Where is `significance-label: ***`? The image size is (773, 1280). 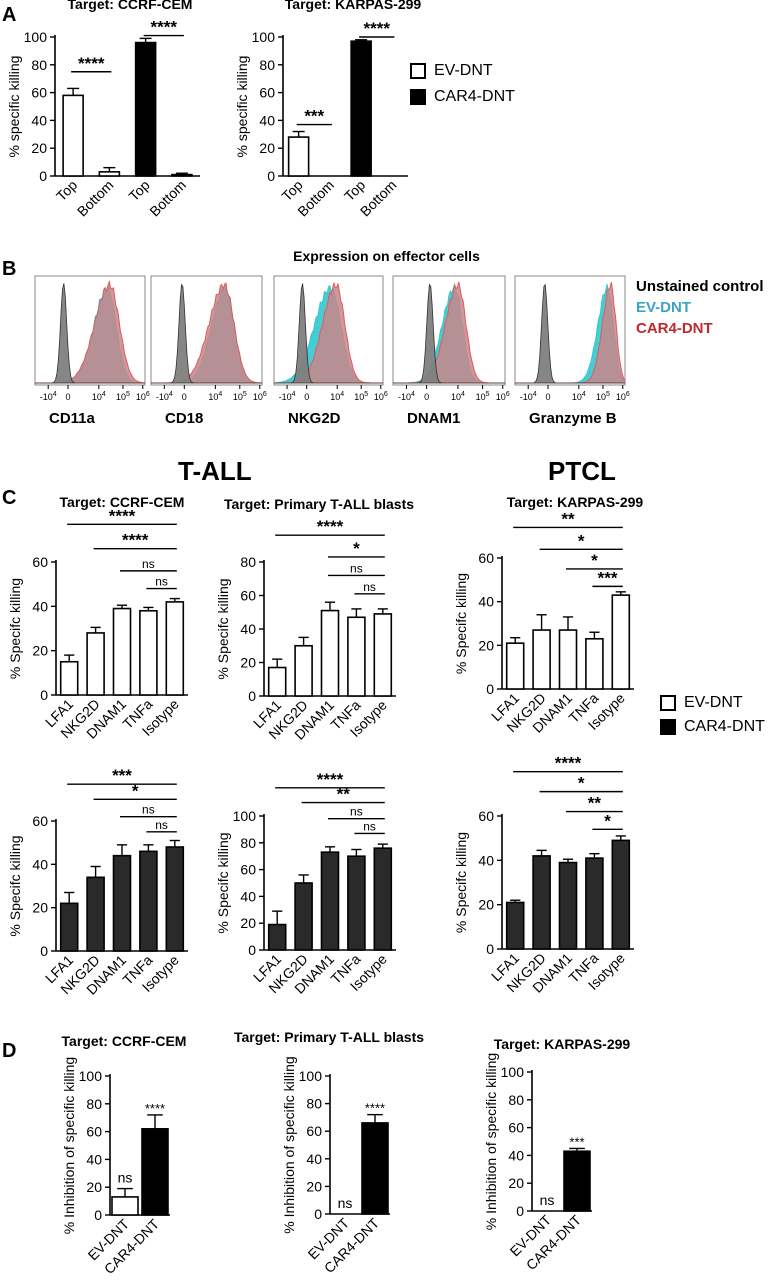 significance-label: *** is located at coordinates (314, 116).